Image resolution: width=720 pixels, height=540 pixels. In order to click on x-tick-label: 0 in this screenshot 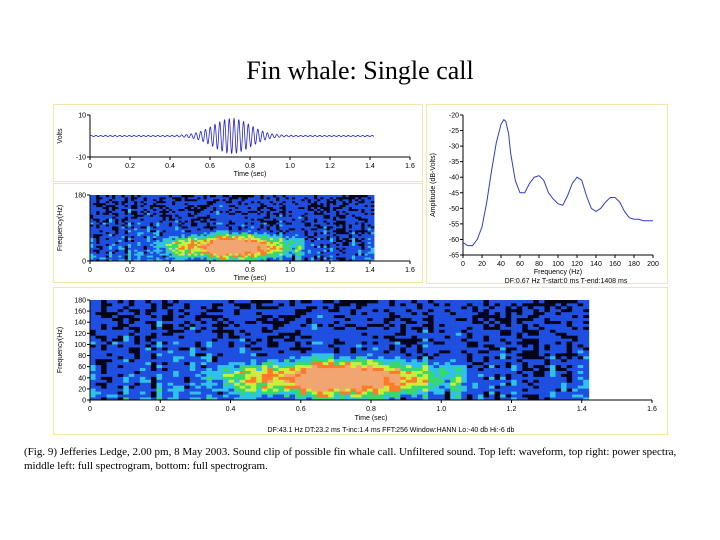, I will do `click(90, 270)`.